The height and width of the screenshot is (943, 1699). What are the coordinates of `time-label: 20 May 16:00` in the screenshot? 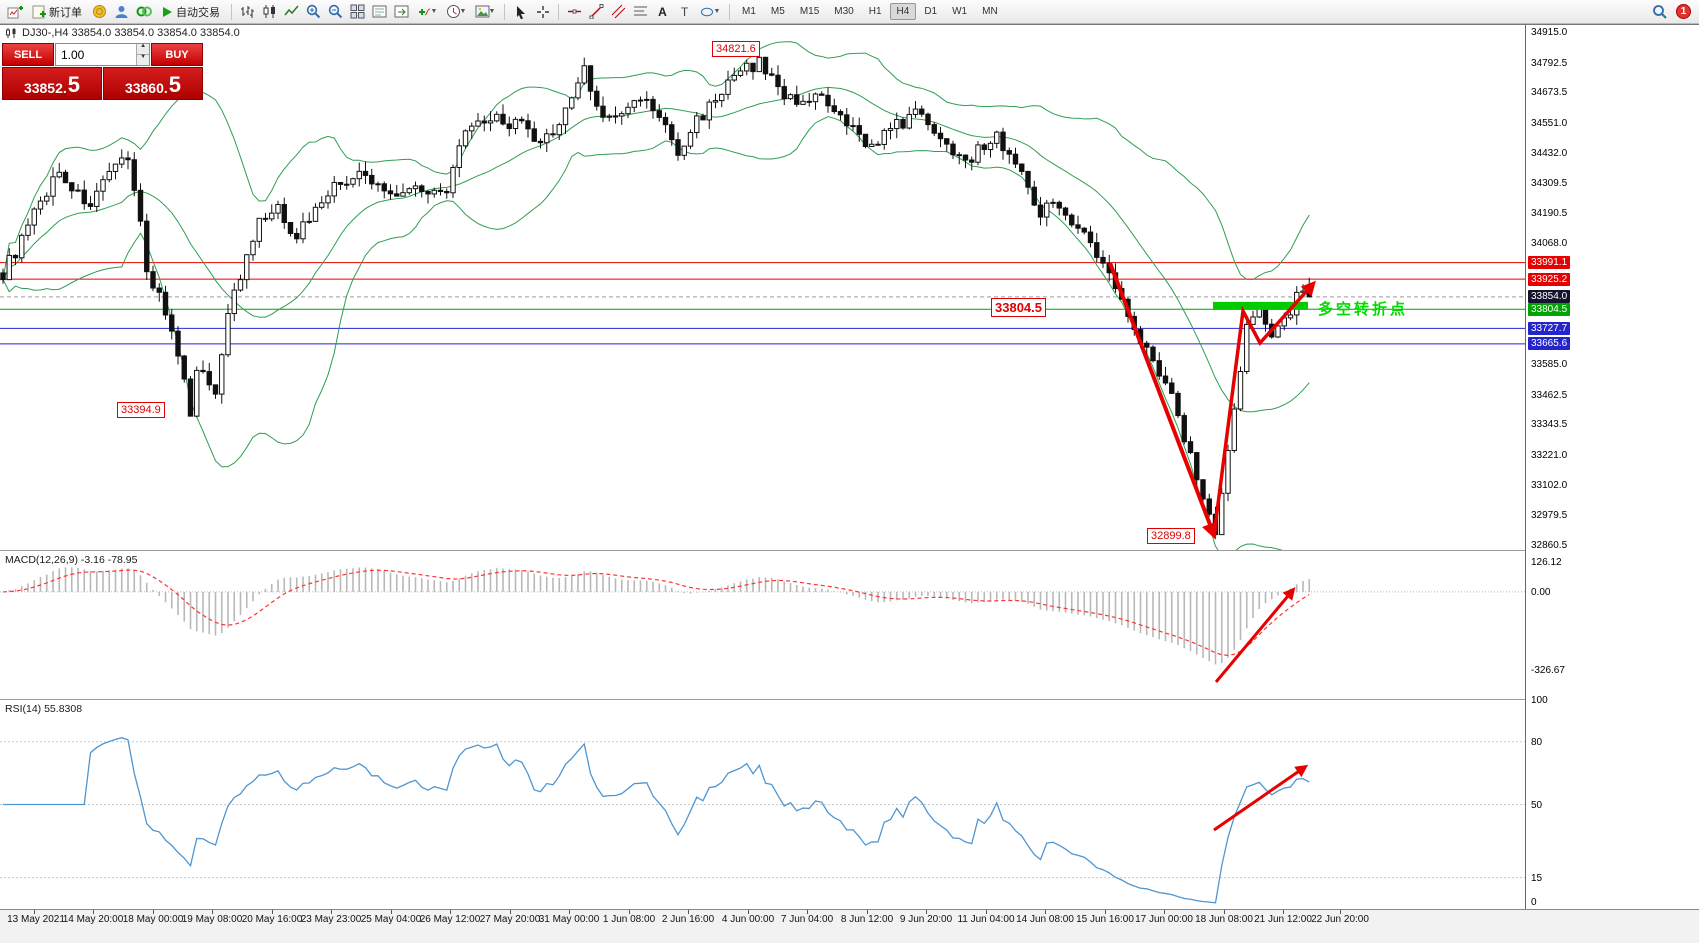 It's located at (272, 919).